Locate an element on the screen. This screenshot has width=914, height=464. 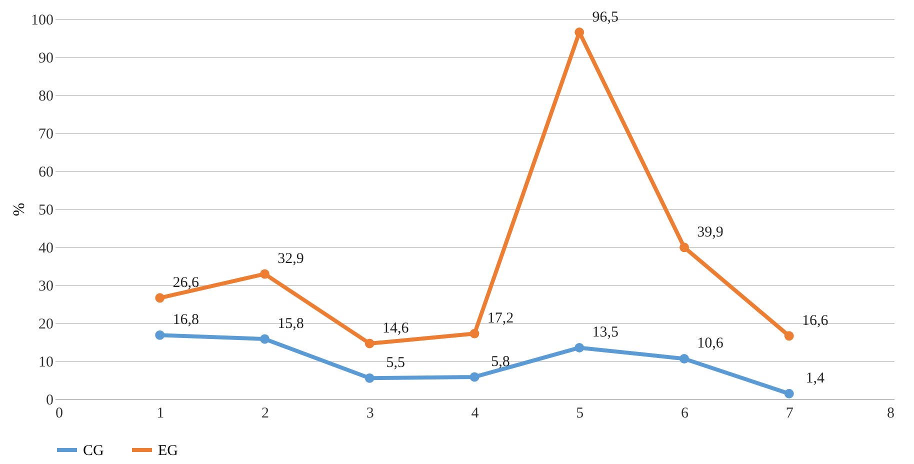
data-label: 39,9 is located at coordinates (710, 232).